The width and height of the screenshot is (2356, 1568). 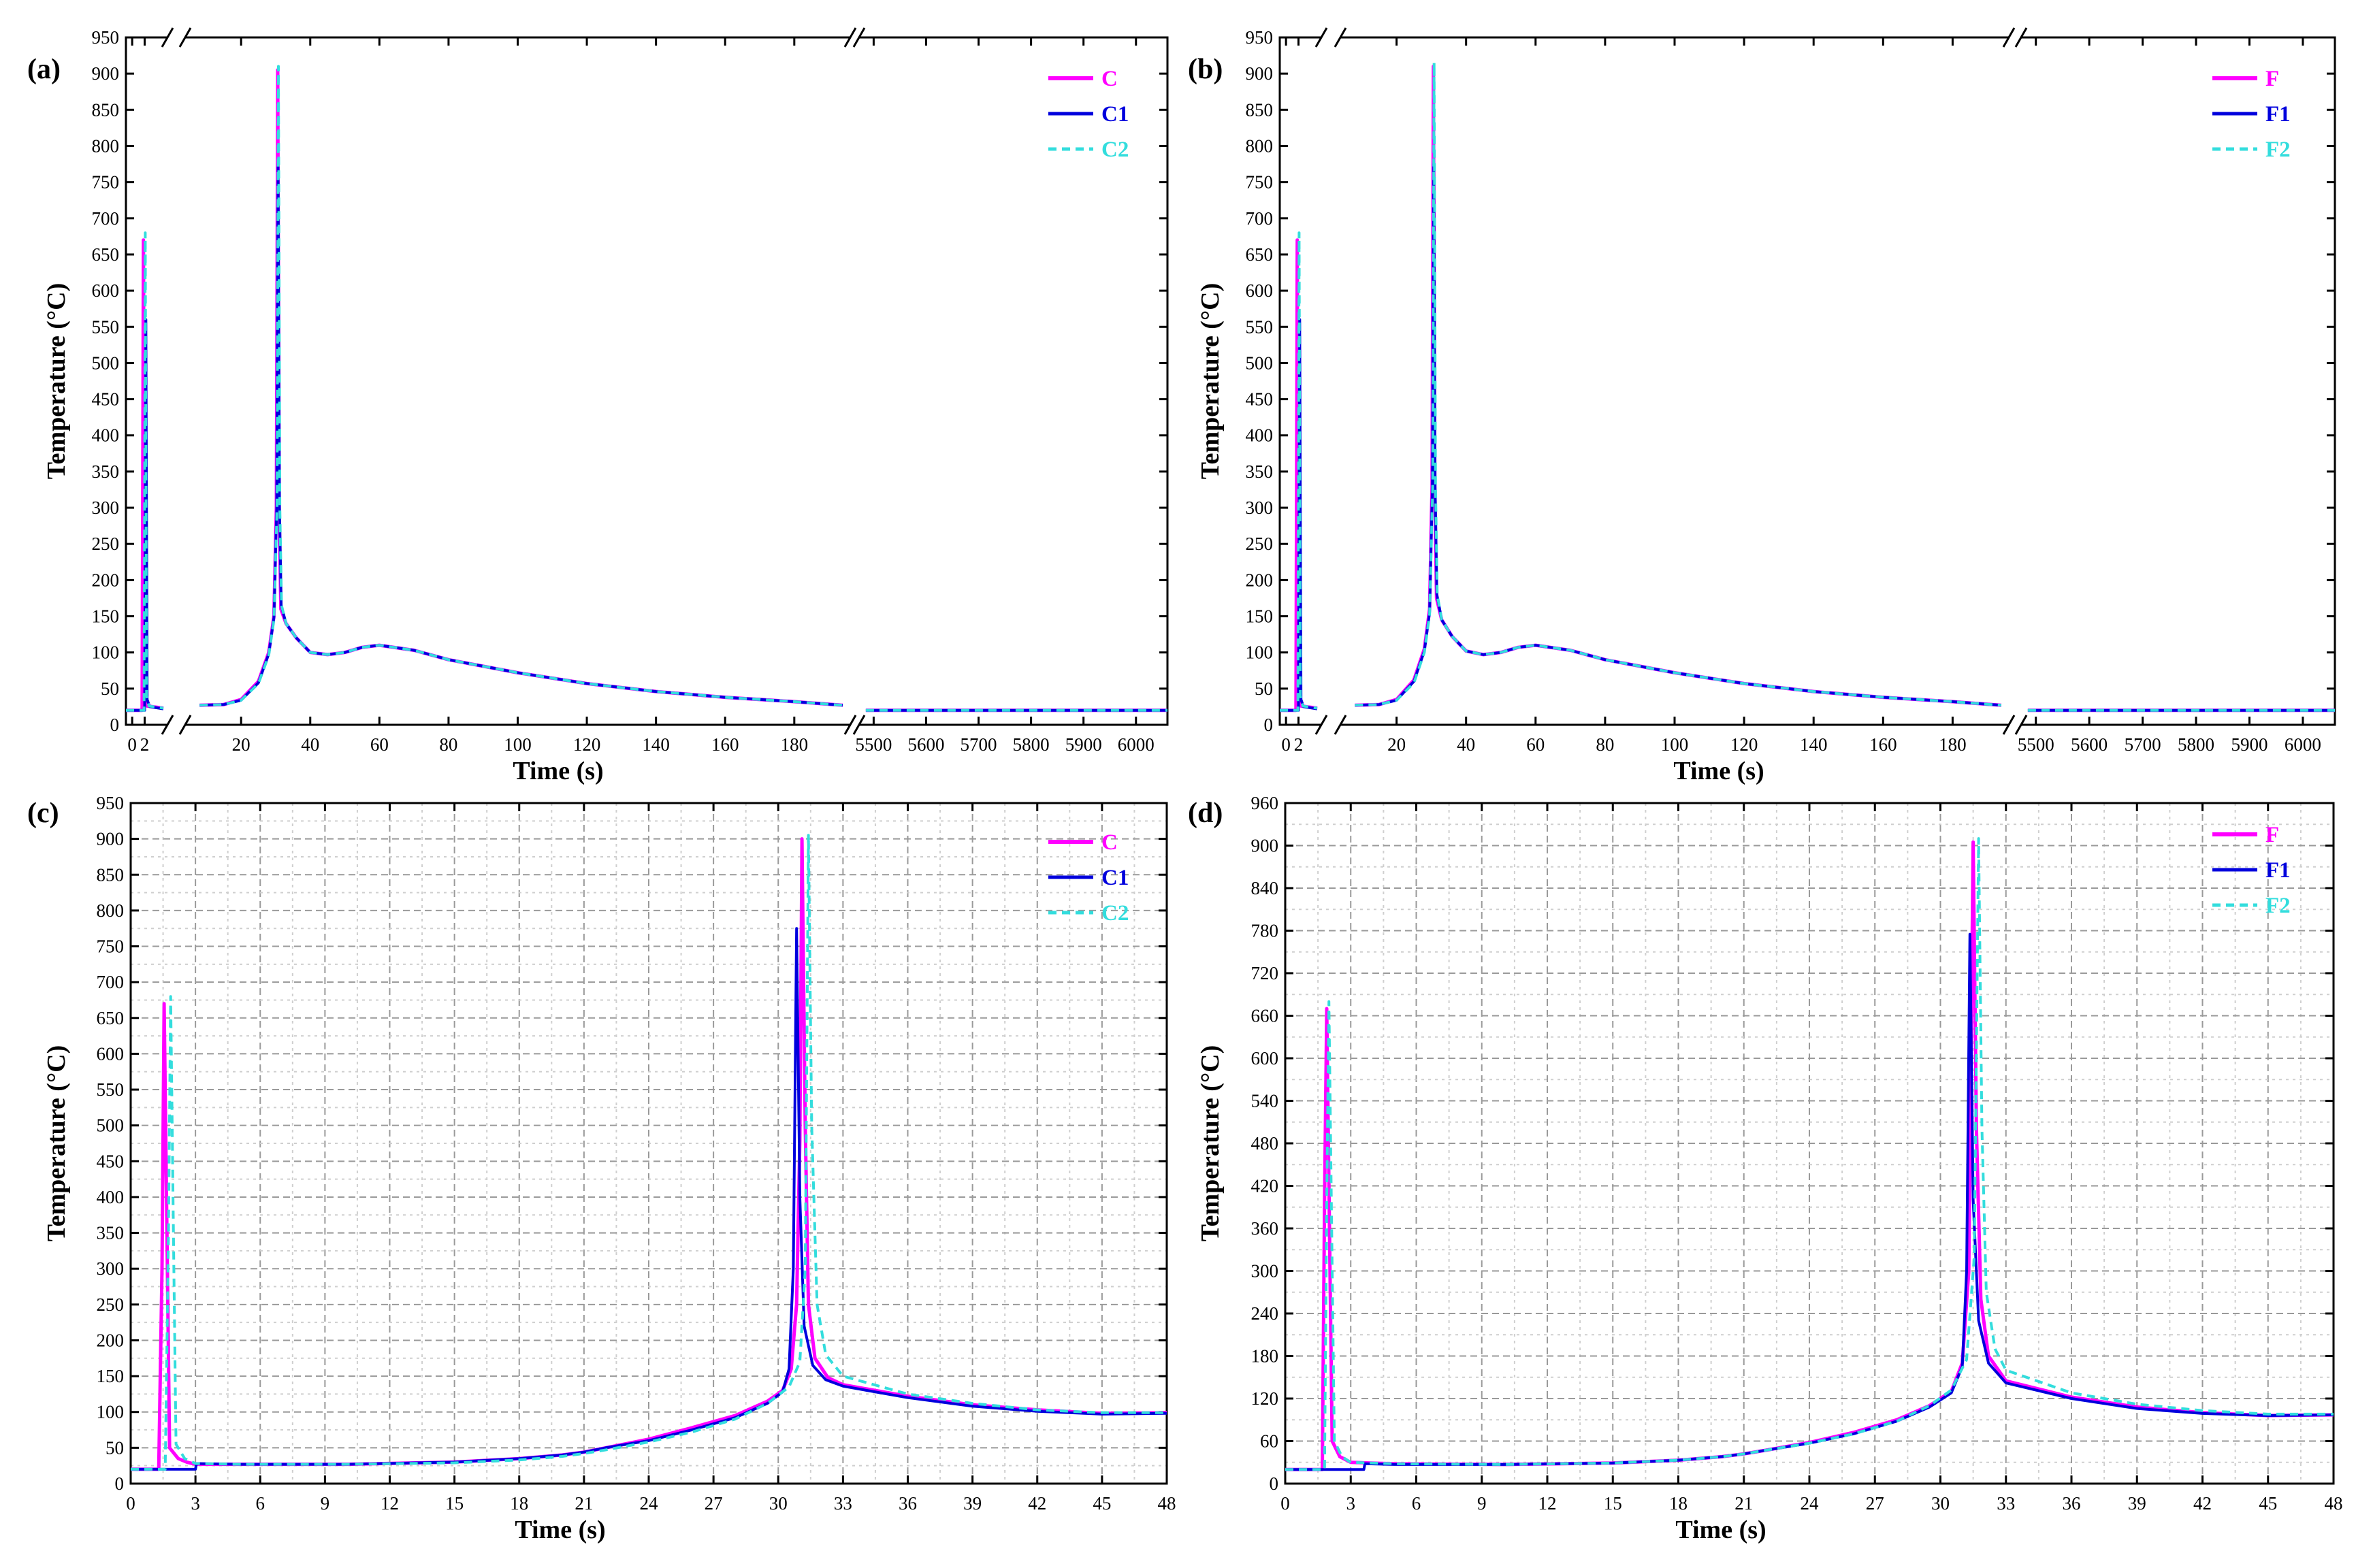 I want to click on x-tick-label: 42, so click(x=2202, y=1504).